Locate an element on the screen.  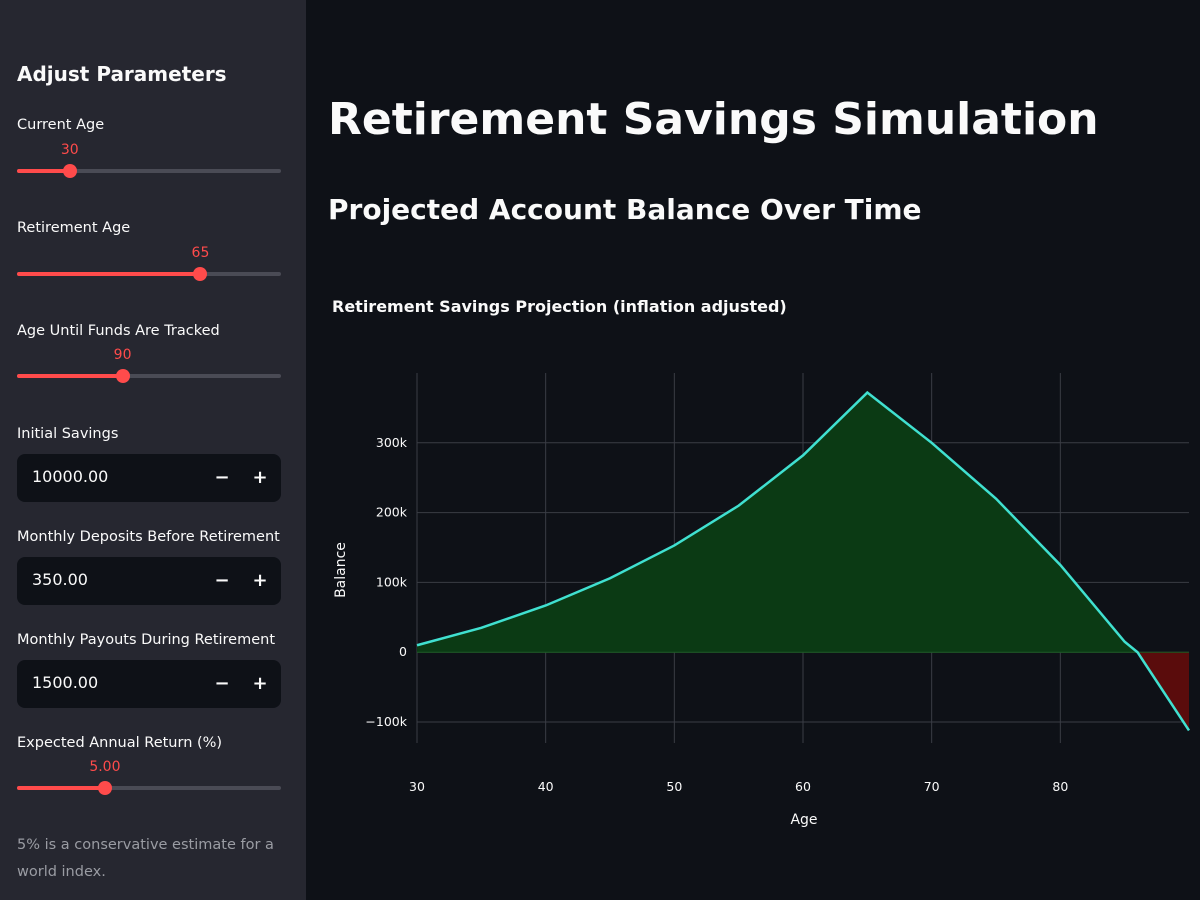
y-tick-label: 300k is located at coordinates (392, 442).